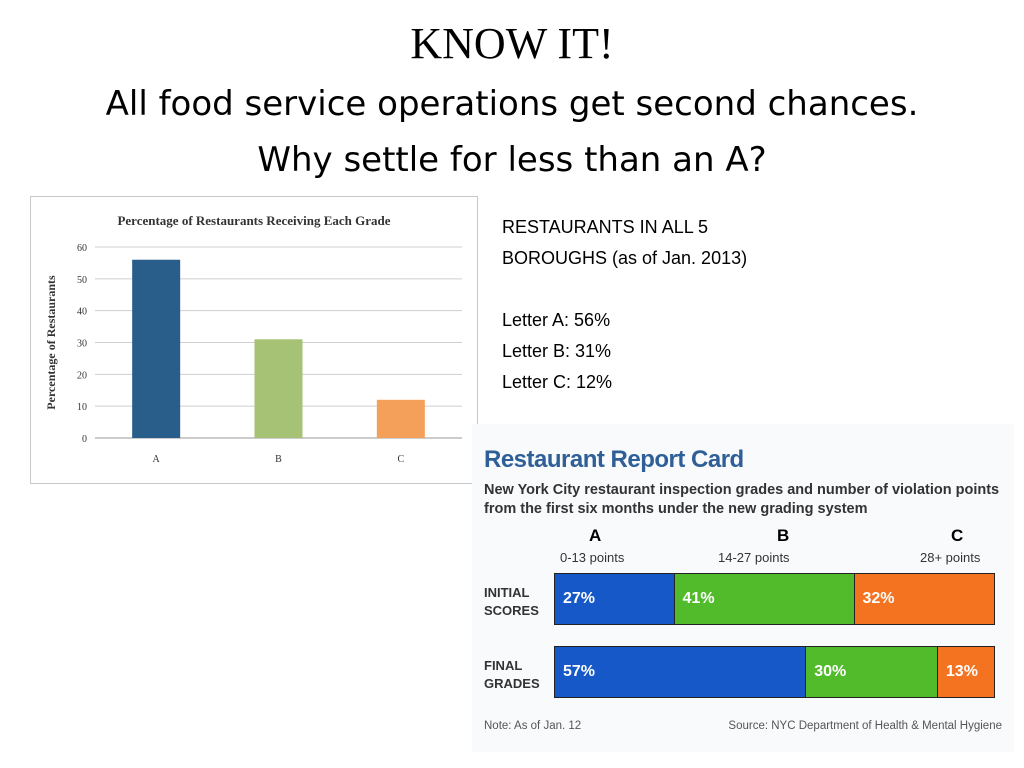 The width and height of the screenshot is (1024, 768). I want to click on report-card-note: Note: As of Jan. 12, so click(533, 726).